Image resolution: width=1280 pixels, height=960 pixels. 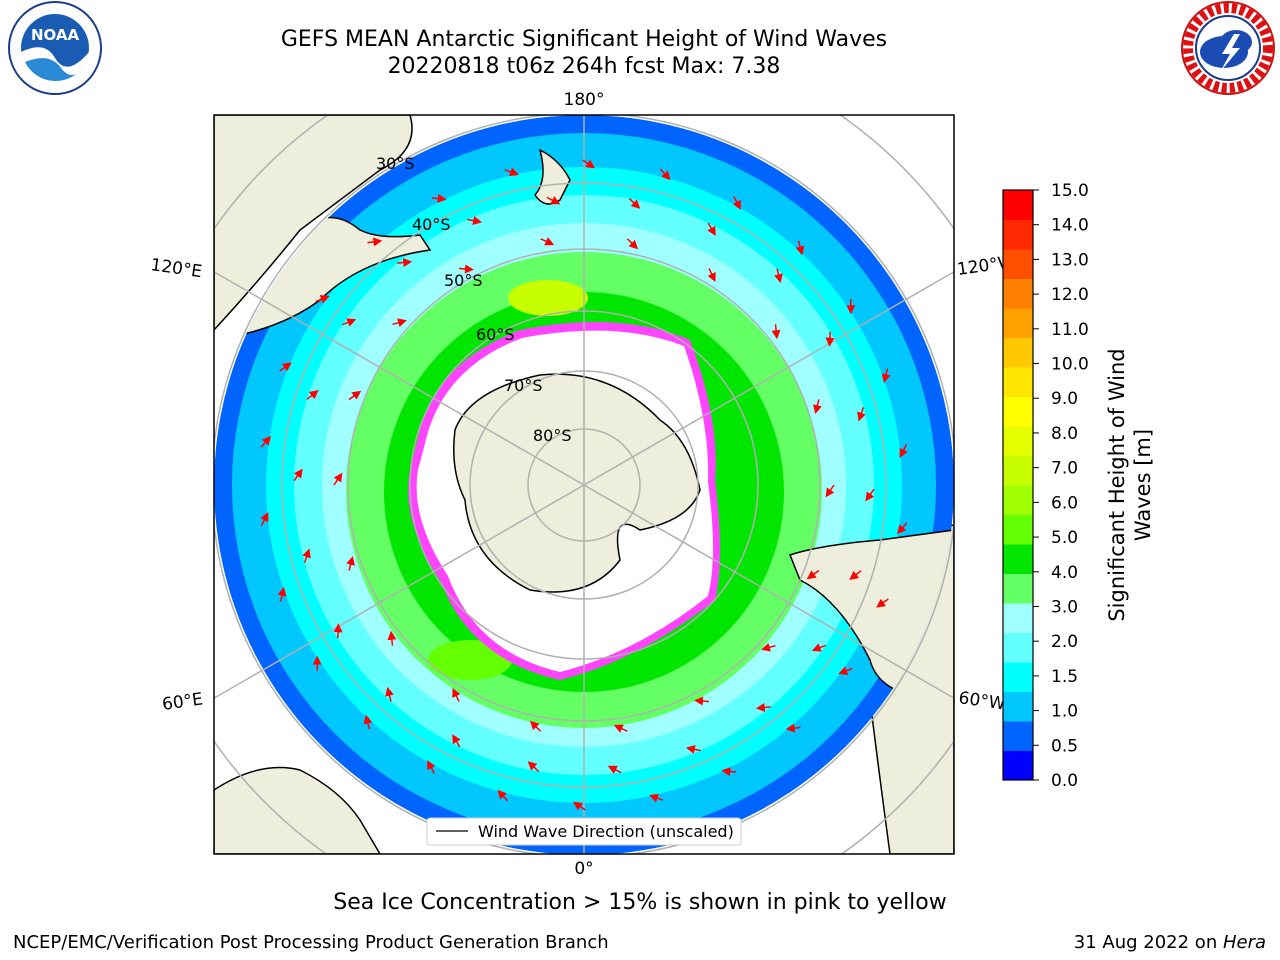 I want to click on map-legend: Wind Wave Direction (unscaled), so click(x=584, y=831).